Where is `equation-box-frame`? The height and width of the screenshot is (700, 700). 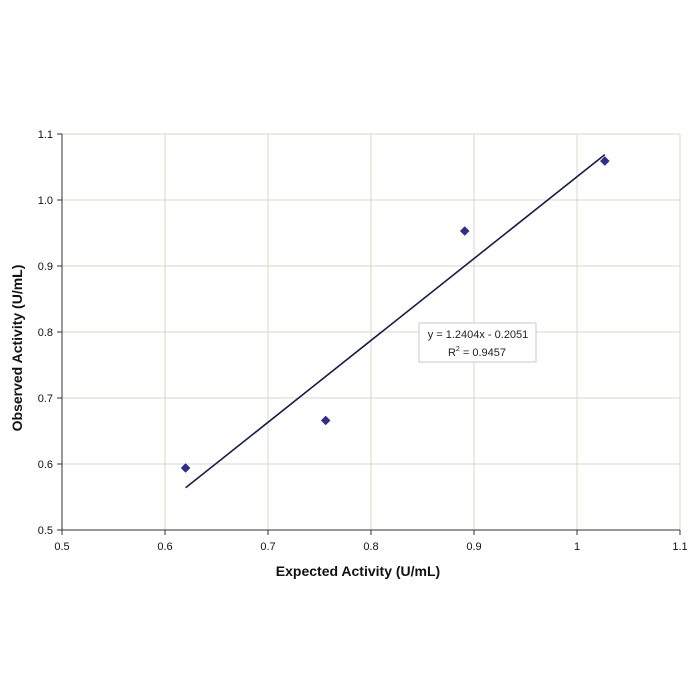 equation-box-frame is located at coordinates (477, 342).